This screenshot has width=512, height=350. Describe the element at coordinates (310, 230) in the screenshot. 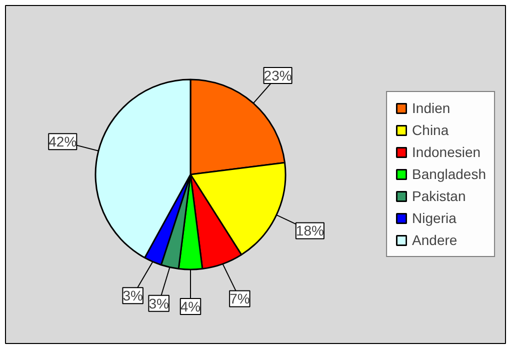

I see `data-label: 18%` at that location.